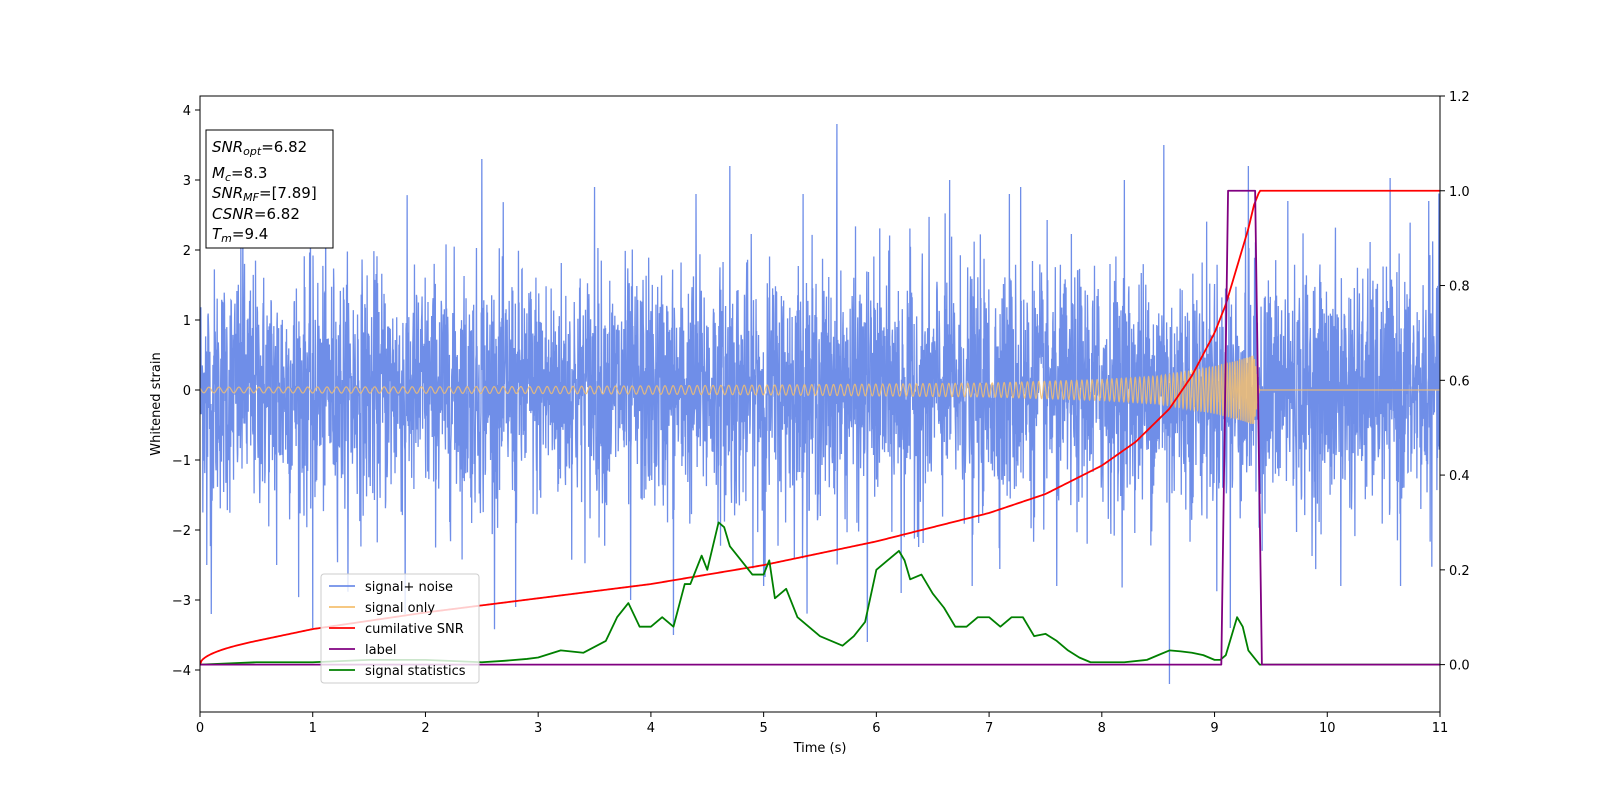 The height and width of the screenshot is (800, 1600). What do you see at coordinates (414, 629) in the screenshot?
I see `legend-entry-3: cumilative SNR` at bounding box center [414, 629].